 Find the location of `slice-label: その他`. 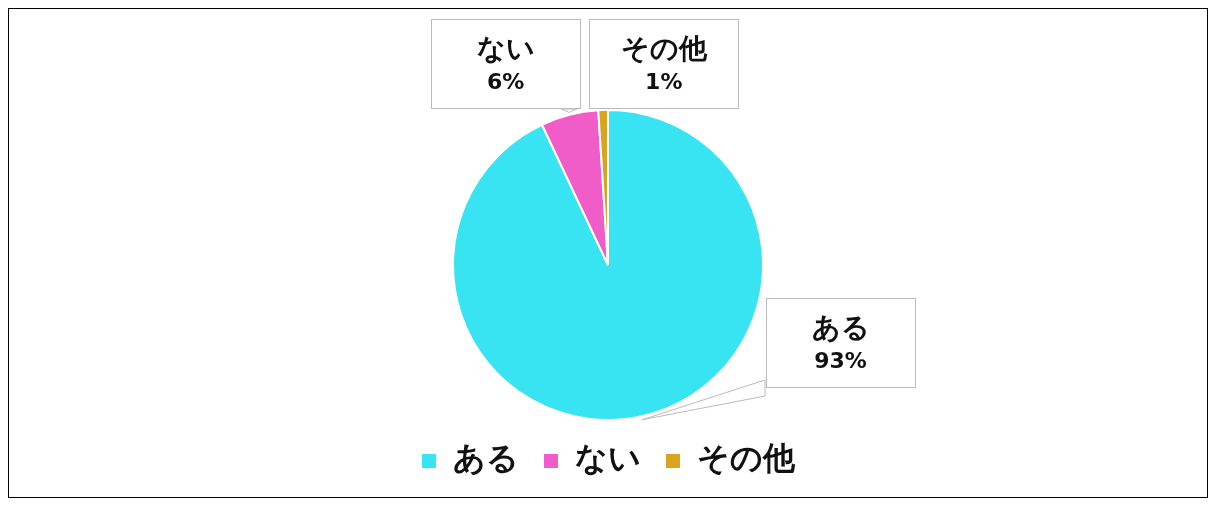

slice-label: その他 is located at coordinates (663, 48).